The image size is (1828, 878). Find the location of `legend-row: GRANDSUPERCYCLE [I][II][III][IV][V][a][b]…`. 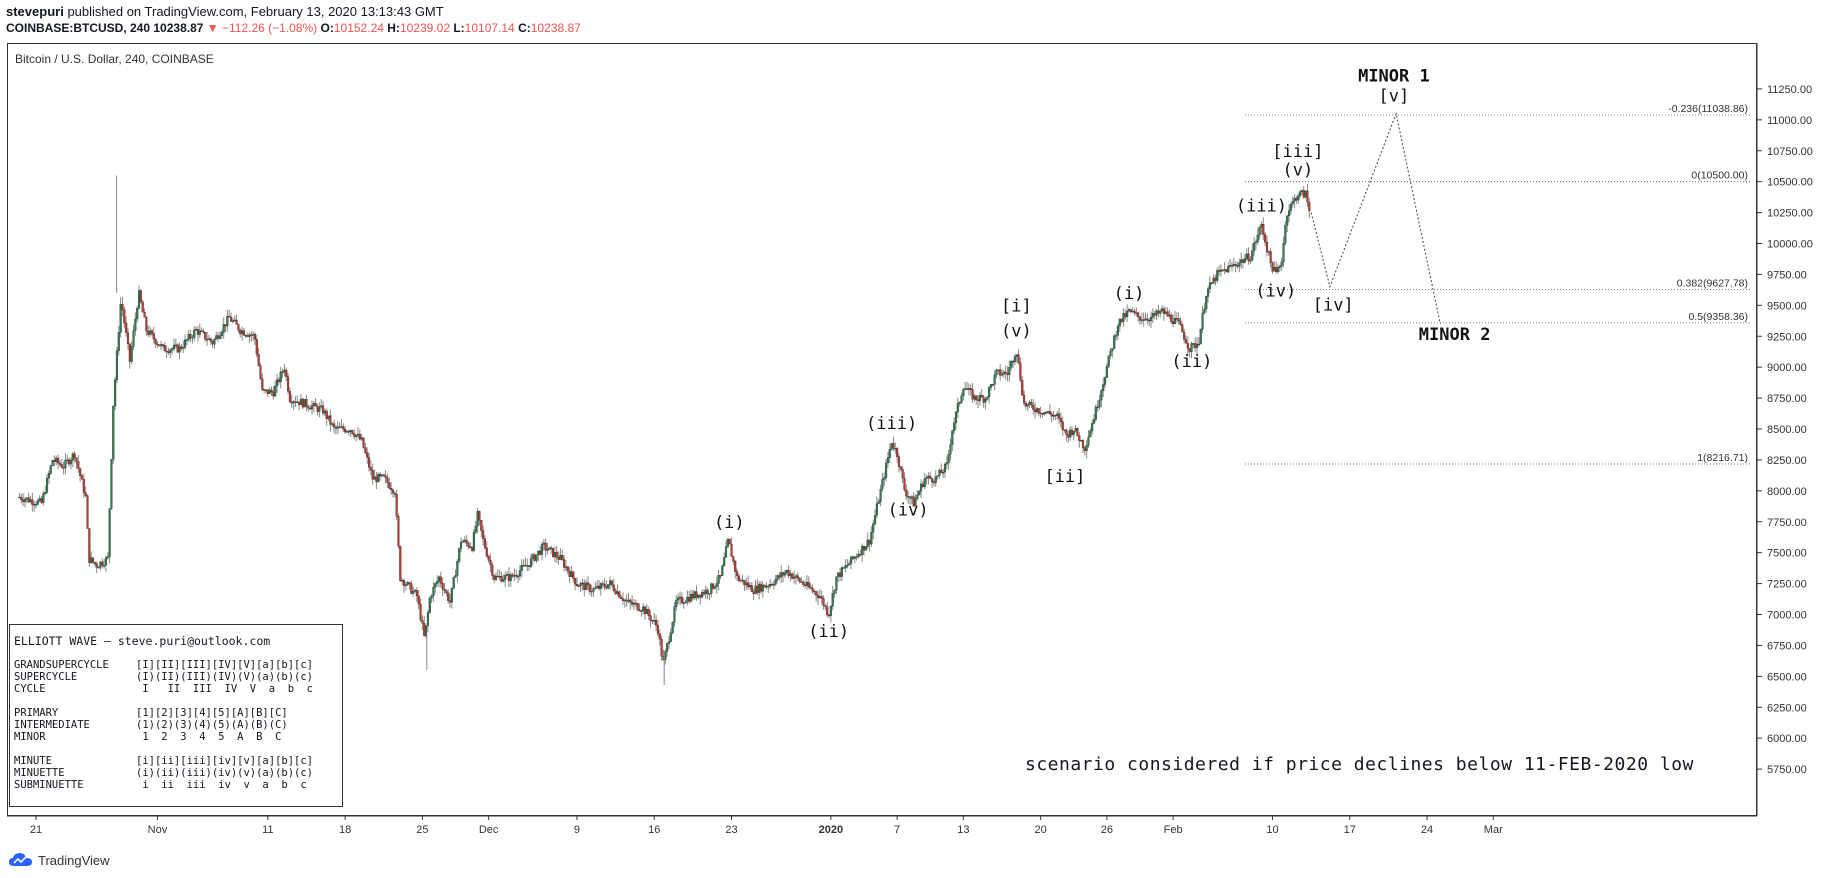

legend-row: GRANDSUPERCYCLE [I][II][III][IV][V][a][b]… is located at coordinates (178, 665).